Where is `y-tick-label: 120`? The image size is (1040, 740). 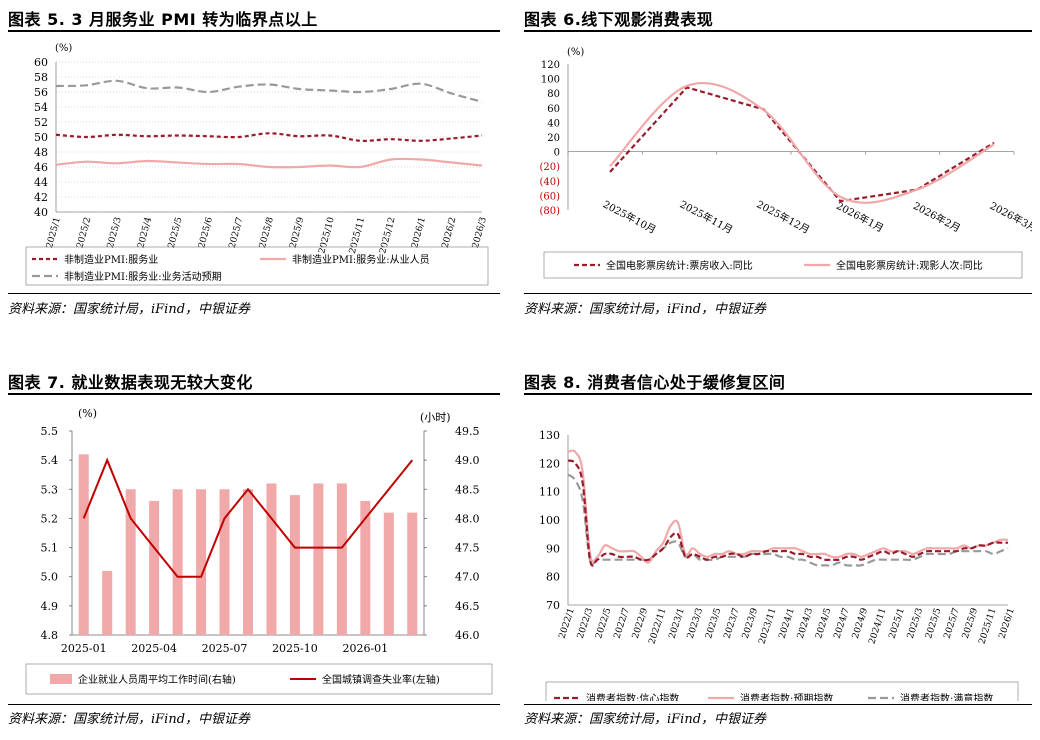 y-tick-label: 120 is located at coordinates (549, 463).